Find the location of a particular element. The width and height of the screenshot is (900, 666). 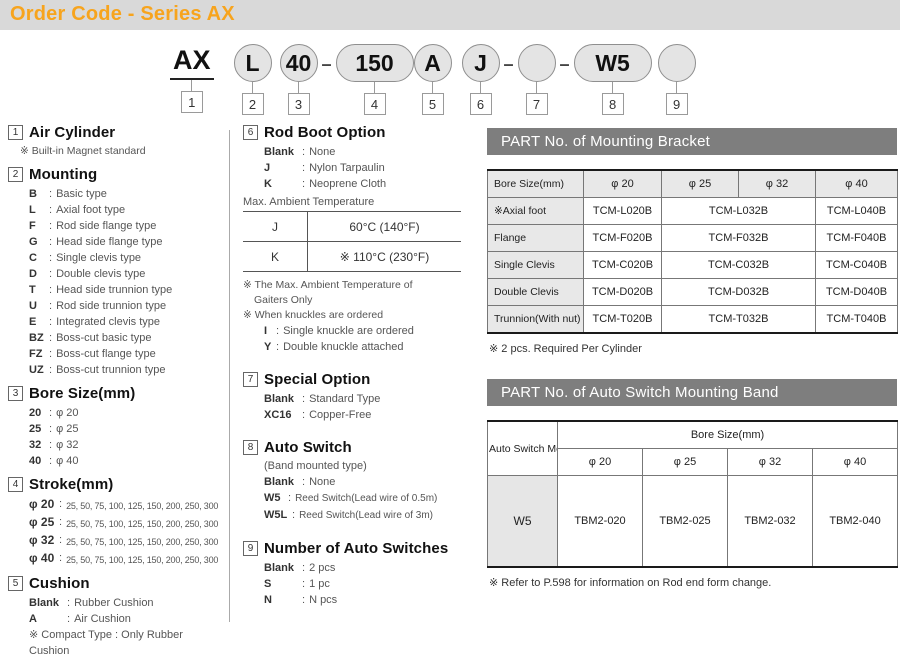

column-header: Bore Size(mm) is located at coordinates (727, 434).